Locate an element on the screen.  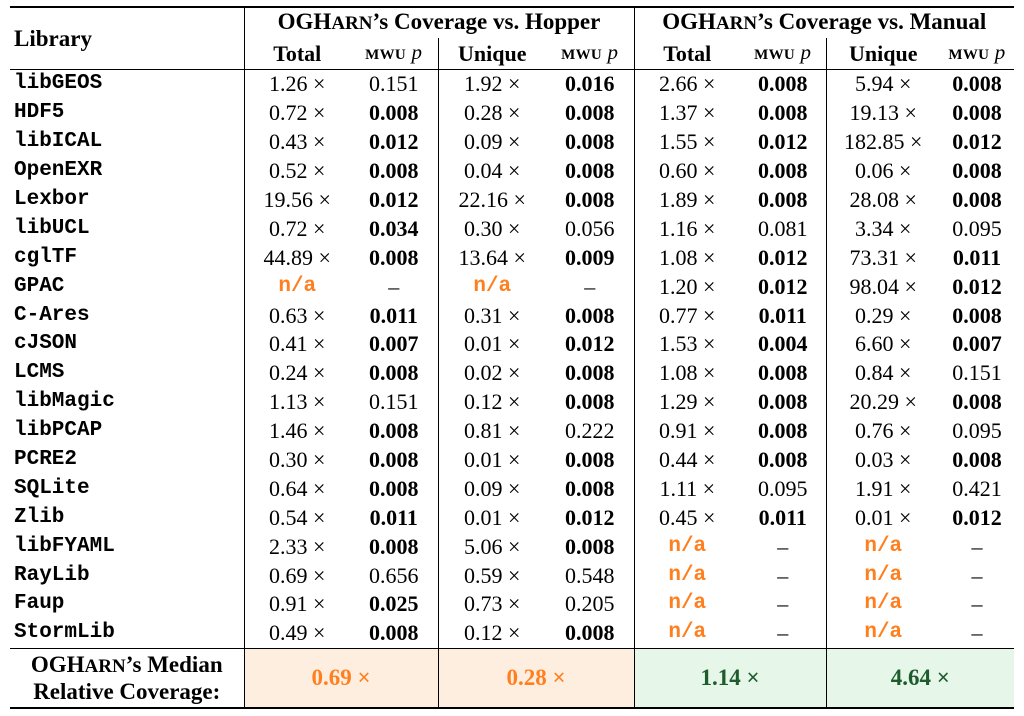
hopper-total-cell: 0.43 × is located at coordinates (297, 142).